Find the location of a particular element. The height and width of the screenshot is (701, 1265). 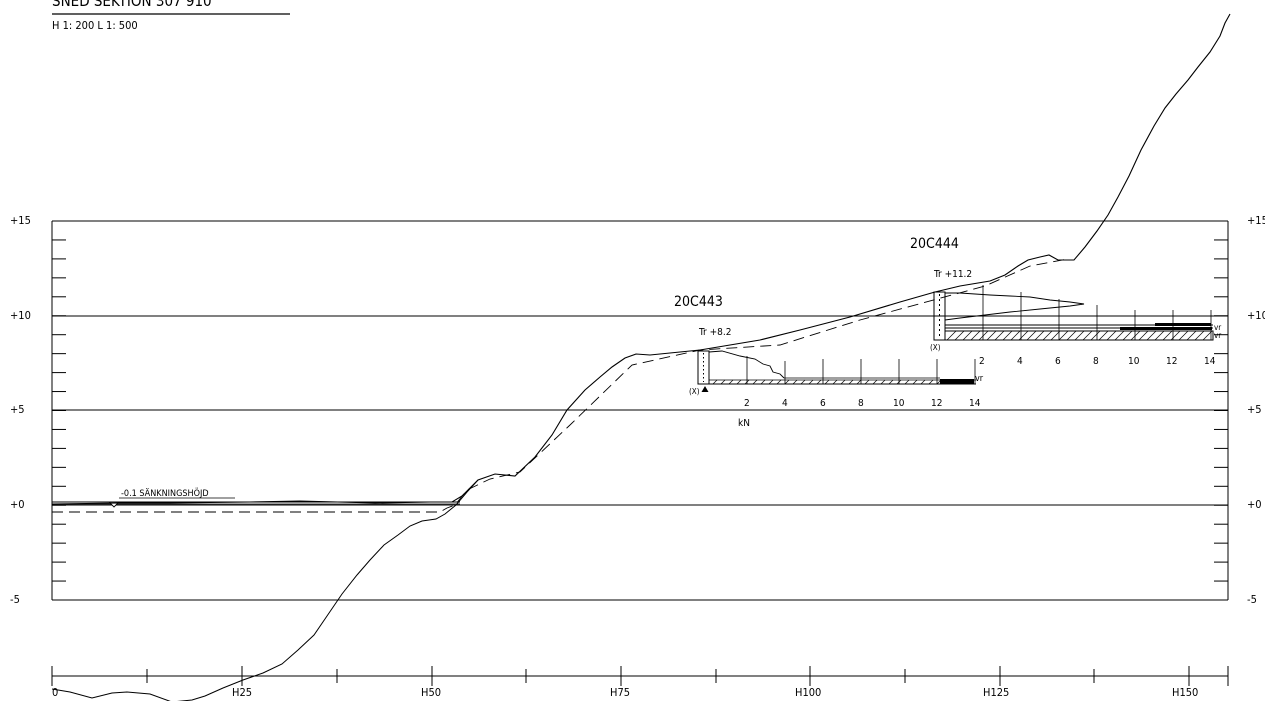

sounding-hatch-box is located at coordinates (1079, 335).